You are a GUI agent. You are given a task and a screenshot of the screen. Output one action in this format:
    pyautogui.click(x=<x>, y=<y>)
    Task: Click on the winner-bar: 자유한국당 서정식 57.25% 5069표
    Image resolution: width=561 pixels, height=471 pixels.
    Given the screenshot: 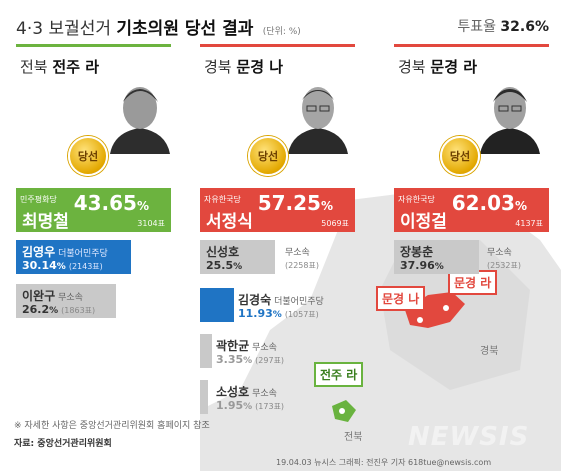 What is the action you would take?
    pyautogui.click(x=277, y=210)
    